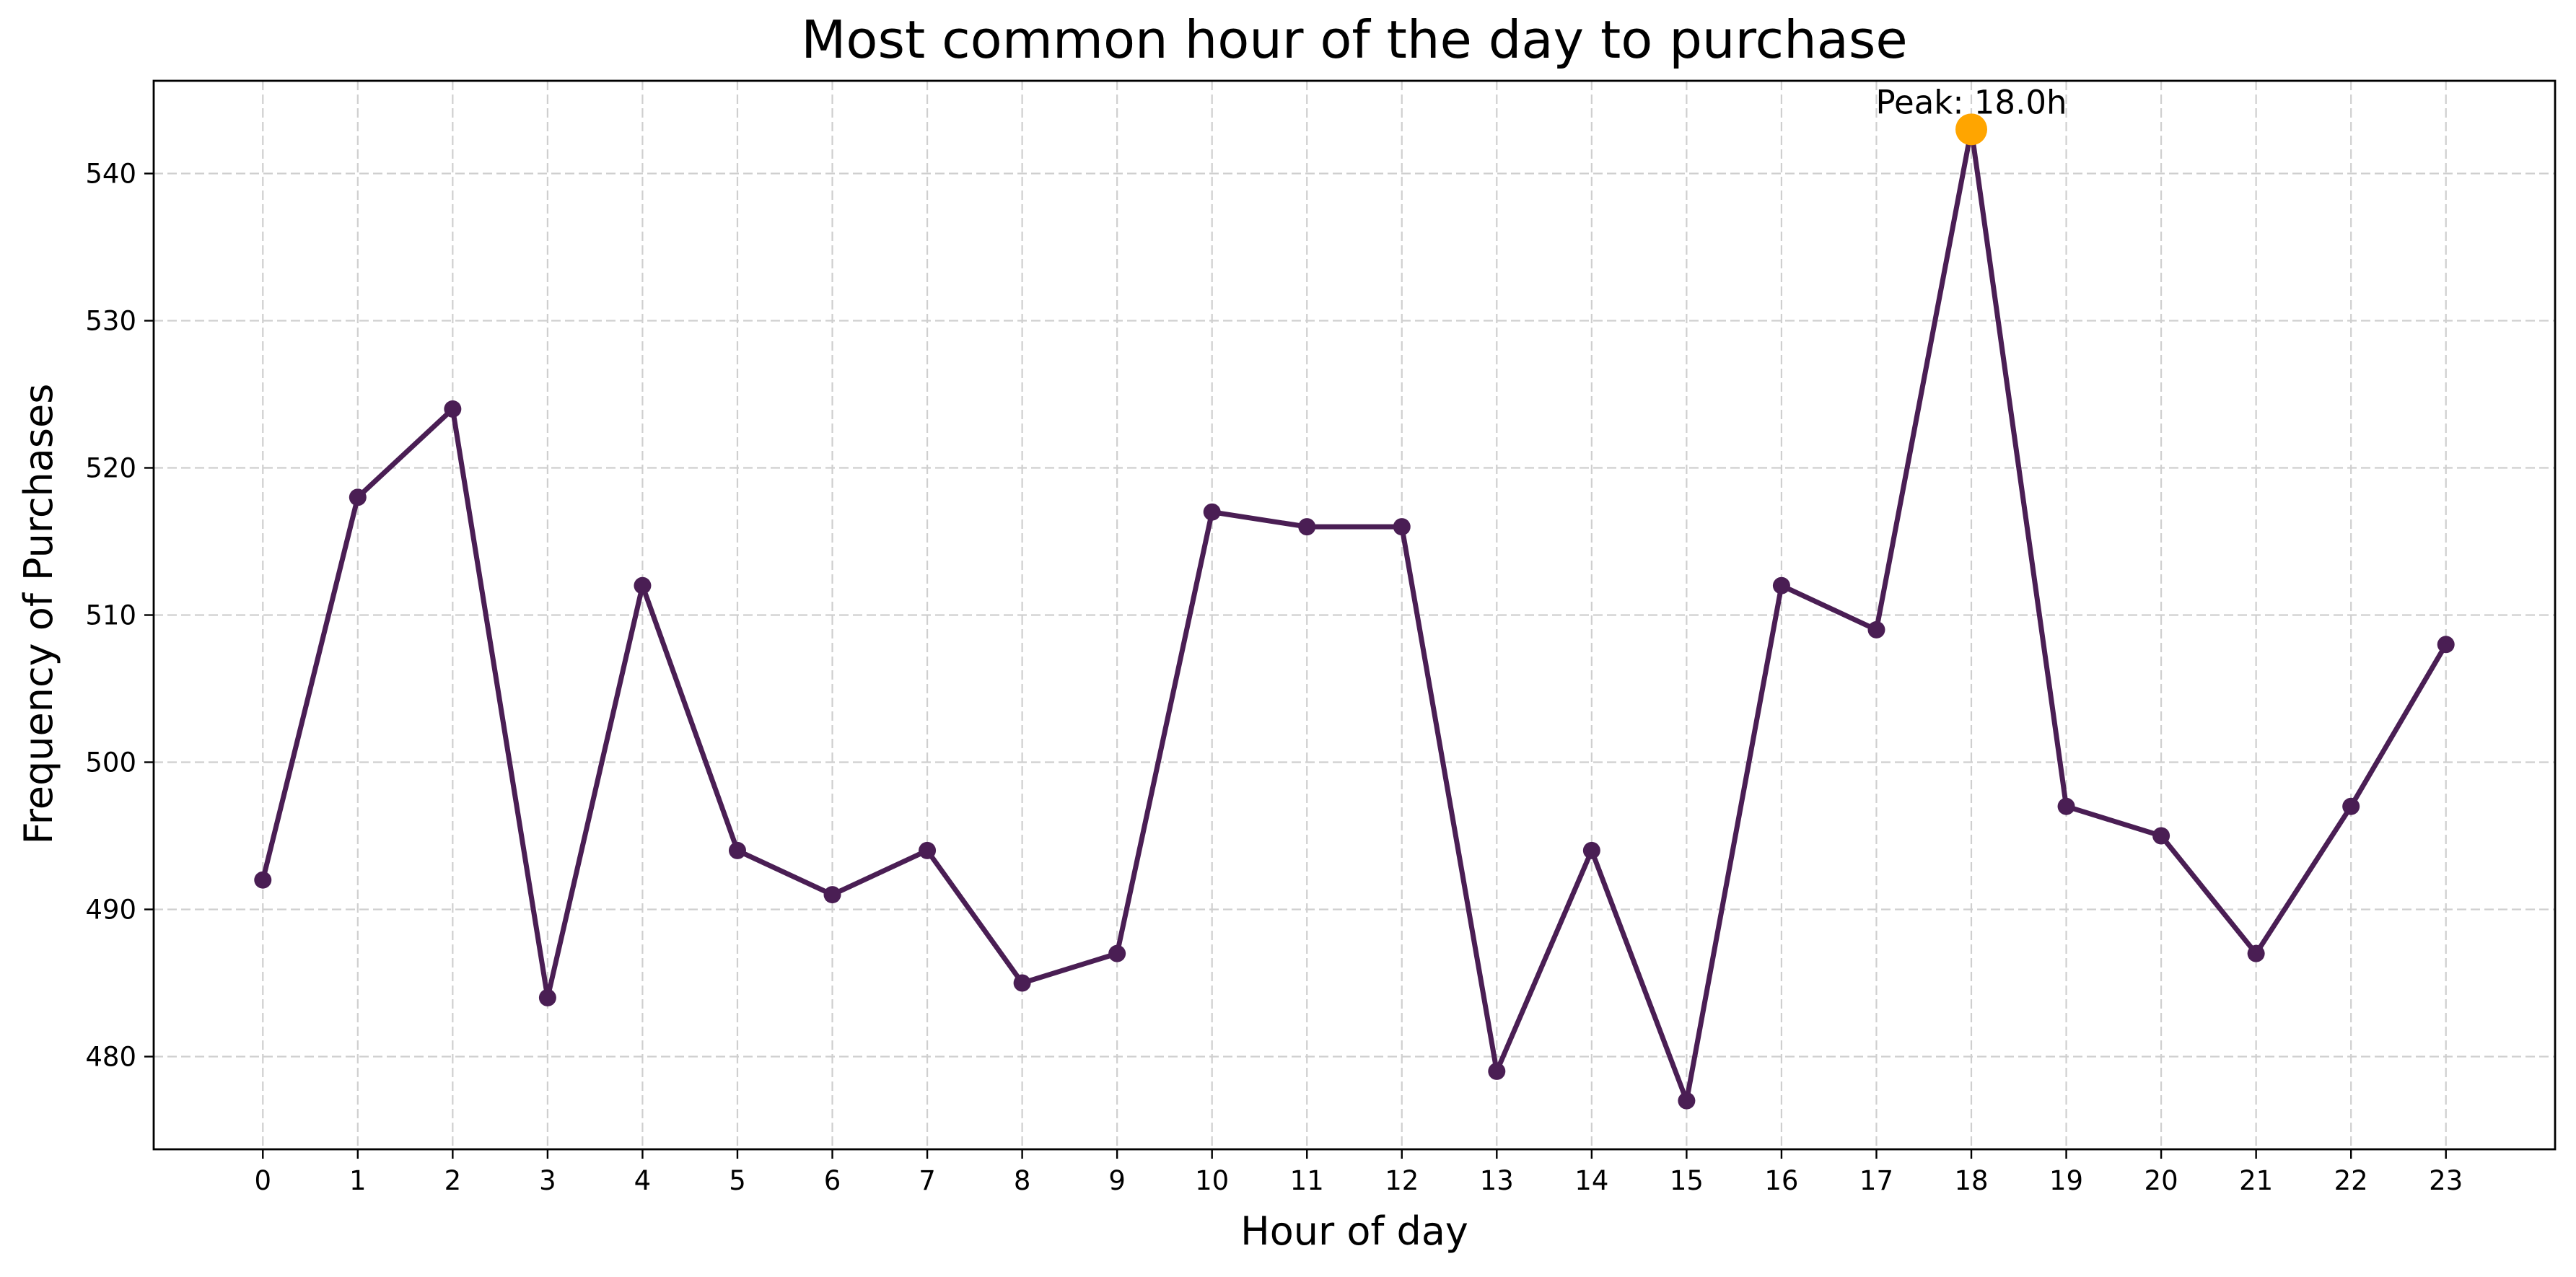 The image size is (2576, 1277). I want to click on x-tick-label: 13, so click(1497, 1180).